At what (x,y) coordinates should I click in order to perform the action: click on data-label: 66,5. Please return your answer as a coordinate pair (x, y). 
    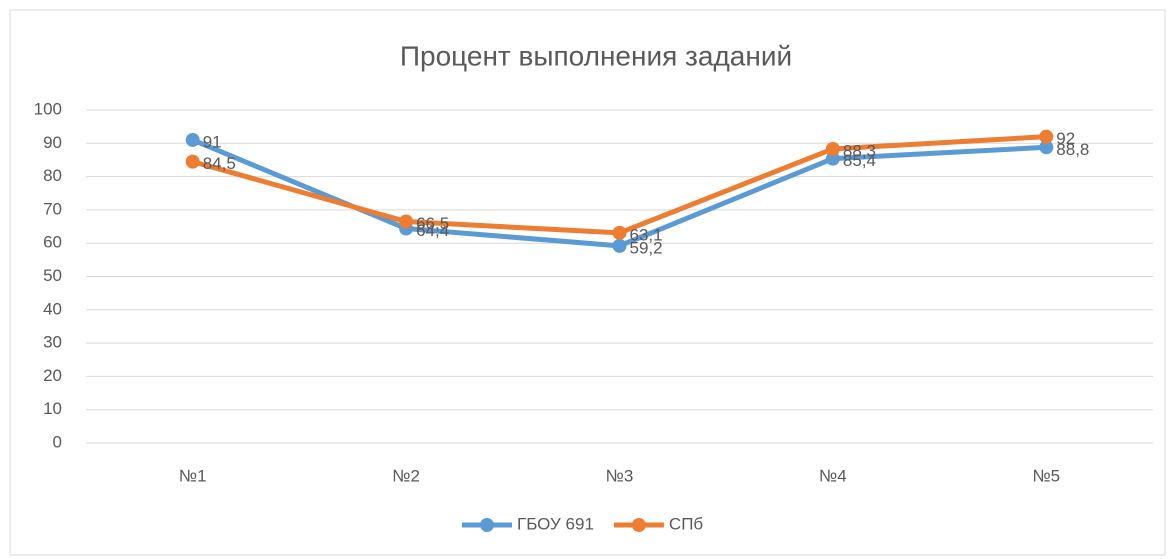
    Looking at the image, I should click on (432, 223).